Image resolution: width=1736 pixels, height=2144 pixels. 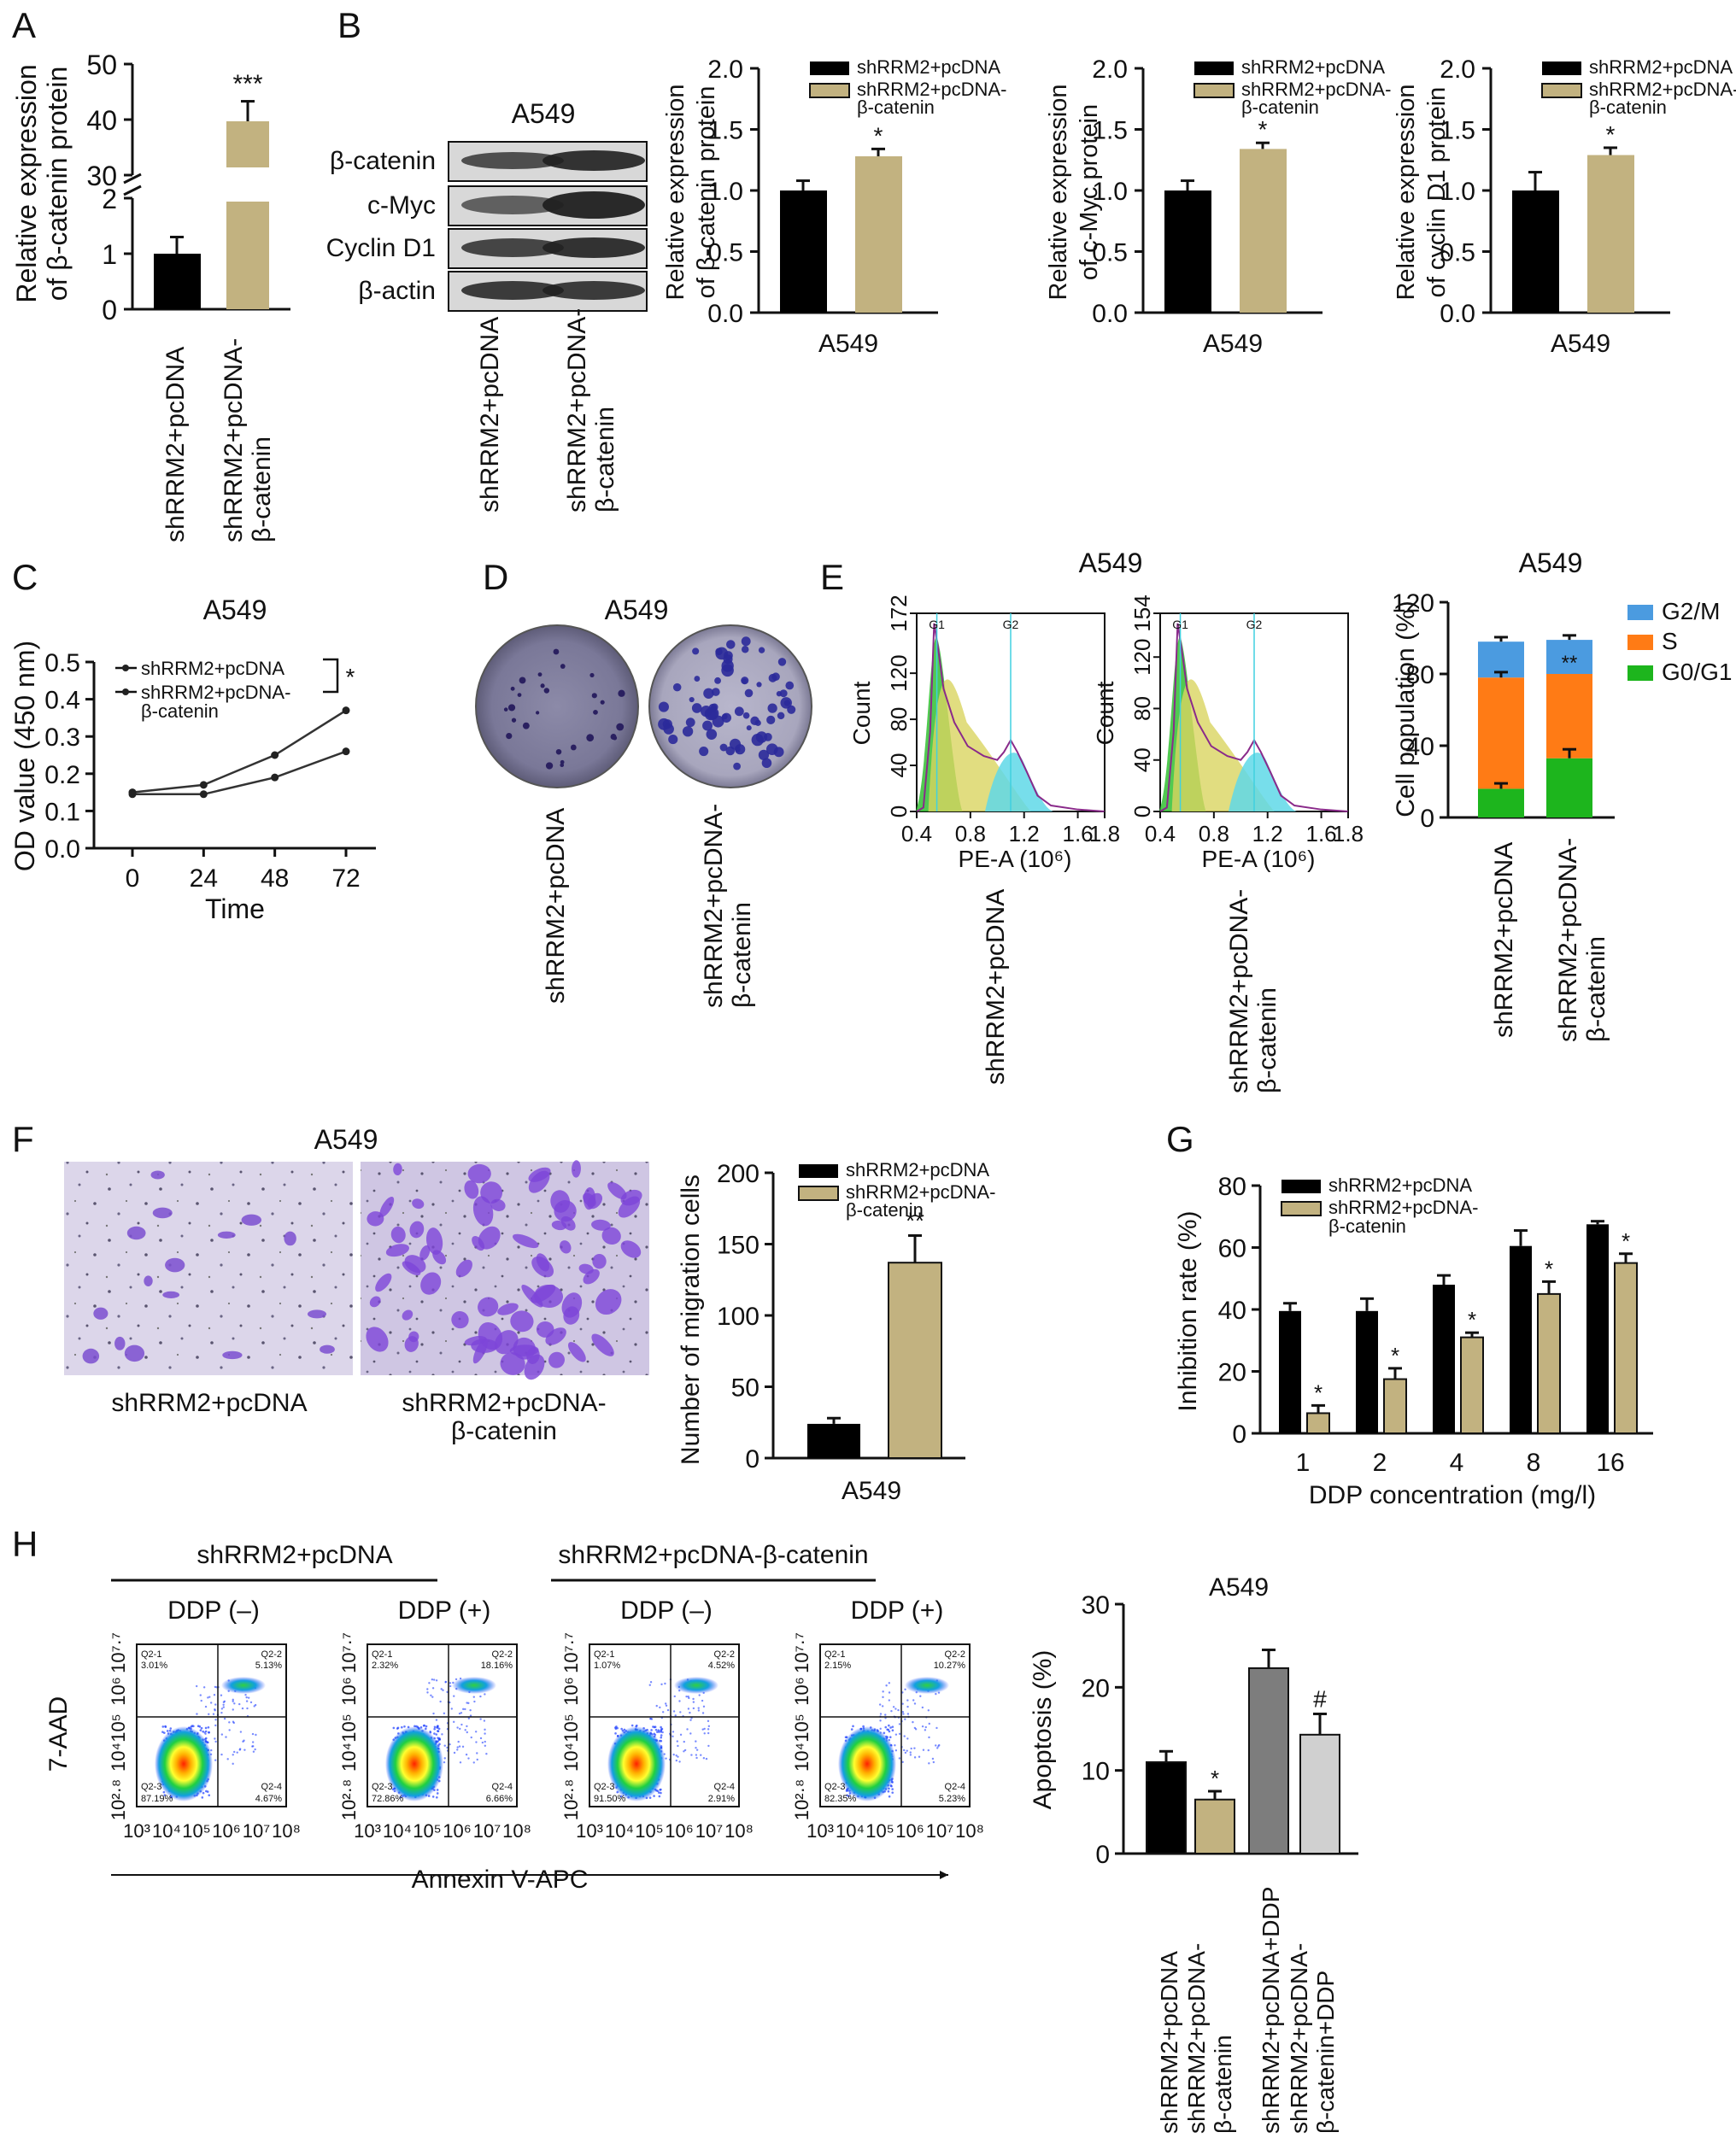 I want to click on quadrant-label: Q2-4, so click(x=272, y=1787).